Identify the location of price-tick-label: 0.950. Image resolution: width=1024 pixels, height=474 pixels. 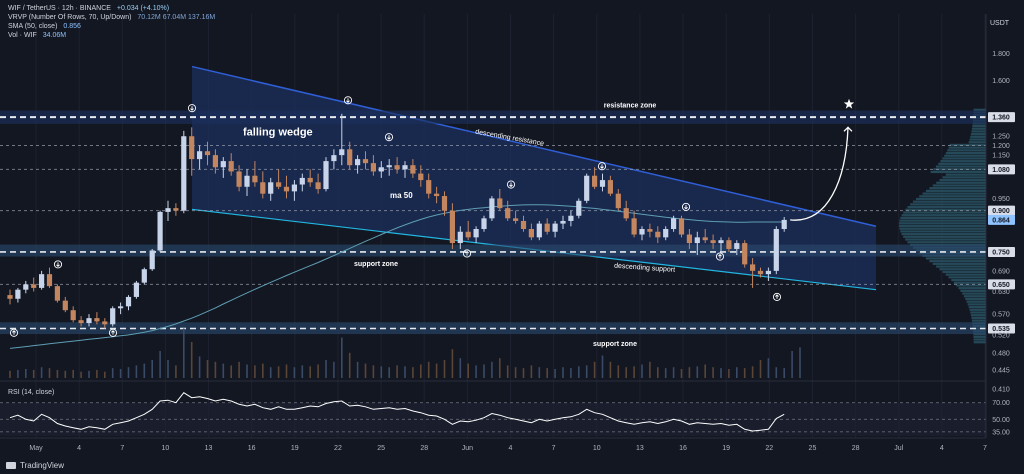
(1001, 199).